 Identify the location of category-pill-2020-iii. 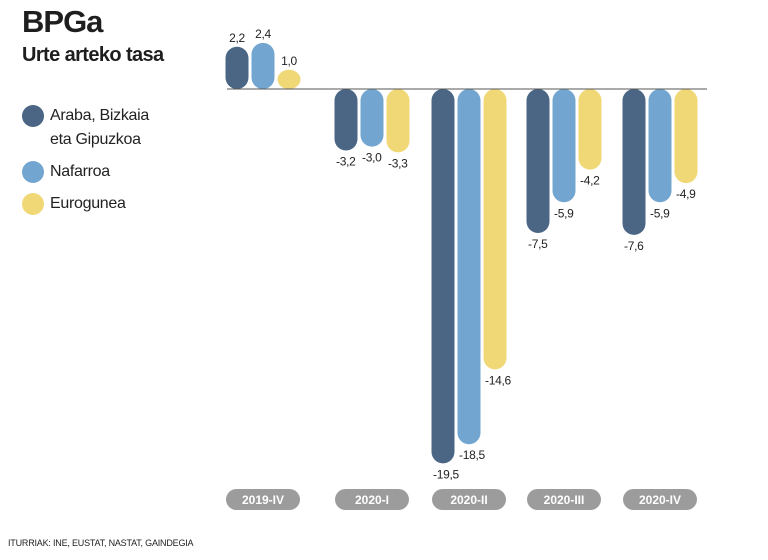
(564, 499).